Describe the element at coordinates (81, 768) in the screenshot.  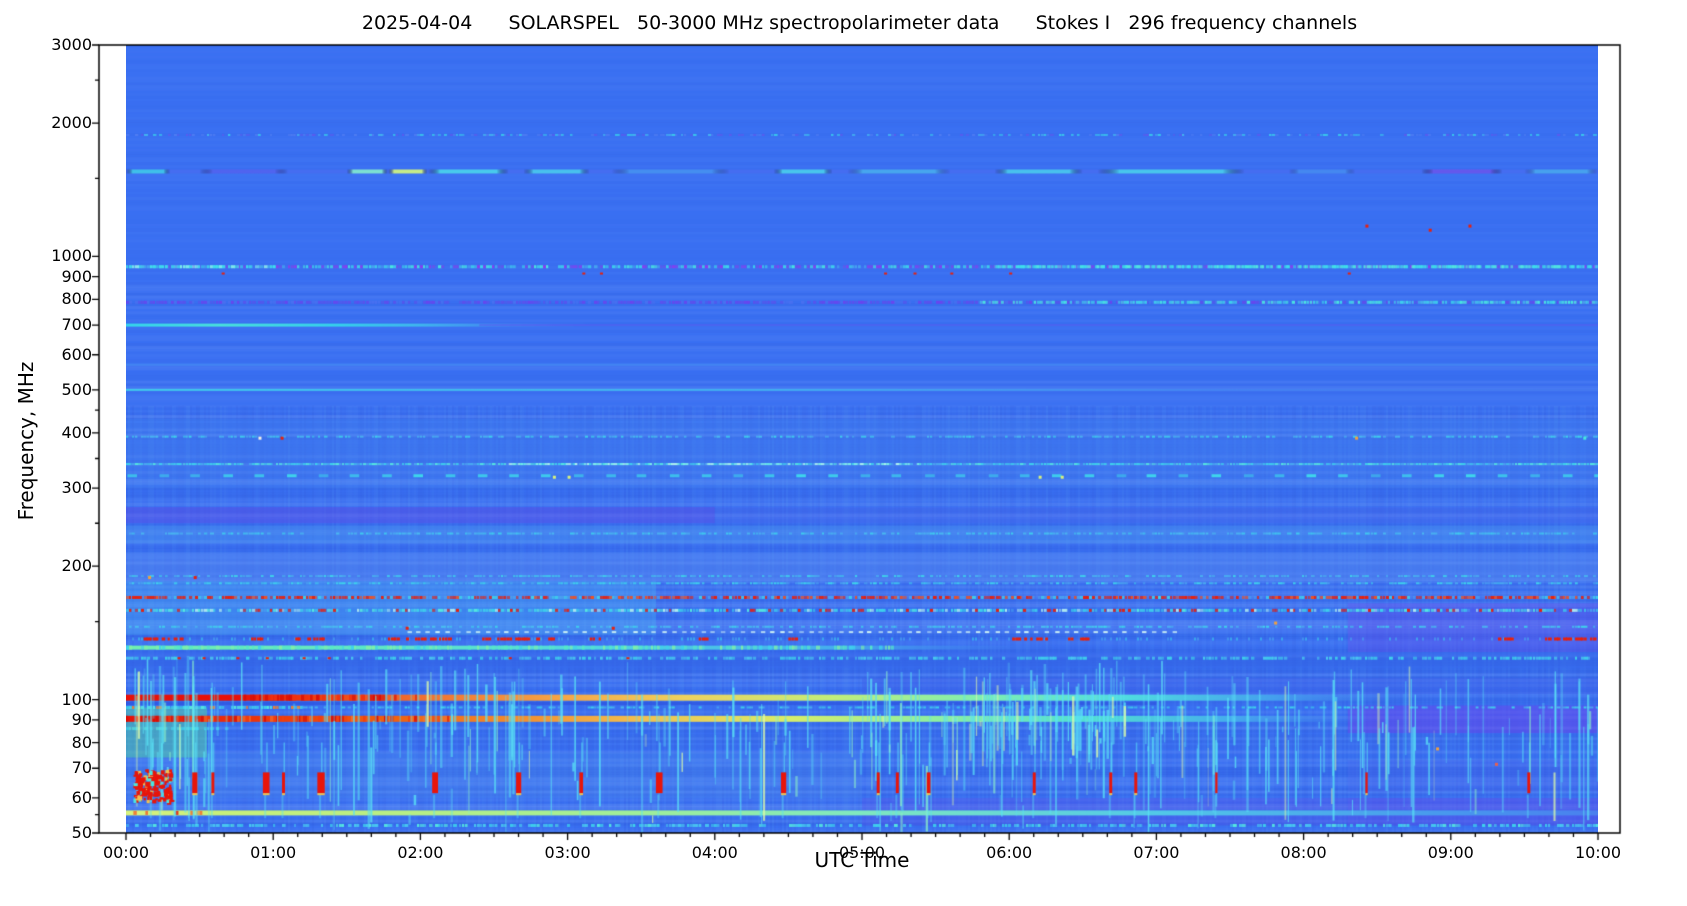
I see `y-tick-label: 70` at that location.